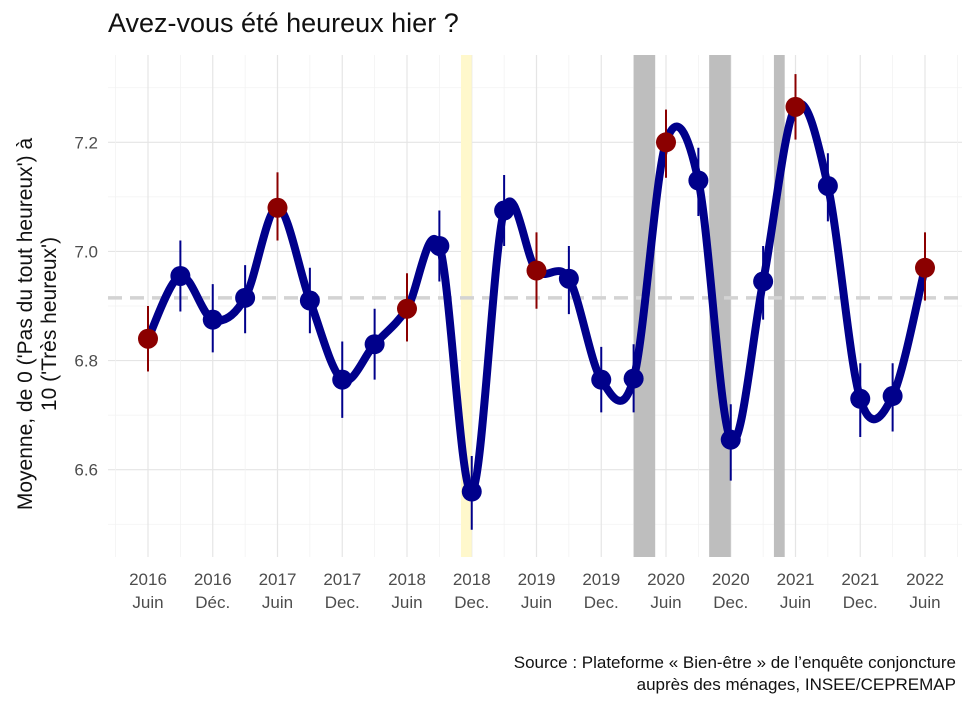 The height and width of the screenshot is (708, 974). I want to click on y-tick-label: 7.0, so click(86, 251).